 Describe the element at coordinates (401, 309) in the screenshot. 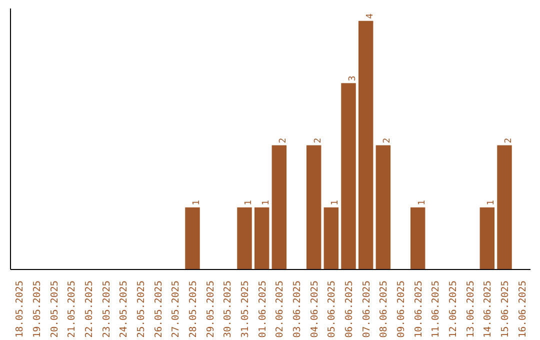

I see `x-tick-label: 09.06.2025` at that location.